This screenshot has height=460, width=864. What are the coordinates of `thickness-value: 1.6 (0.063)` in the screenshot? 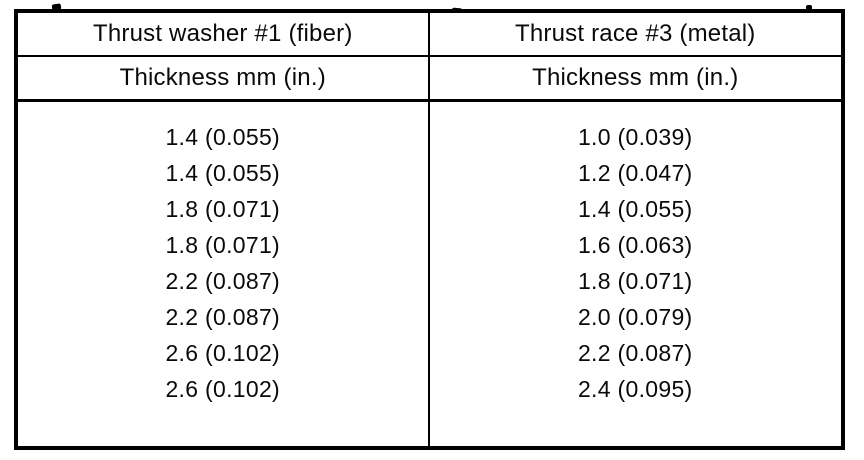 It's located at (635, 245).